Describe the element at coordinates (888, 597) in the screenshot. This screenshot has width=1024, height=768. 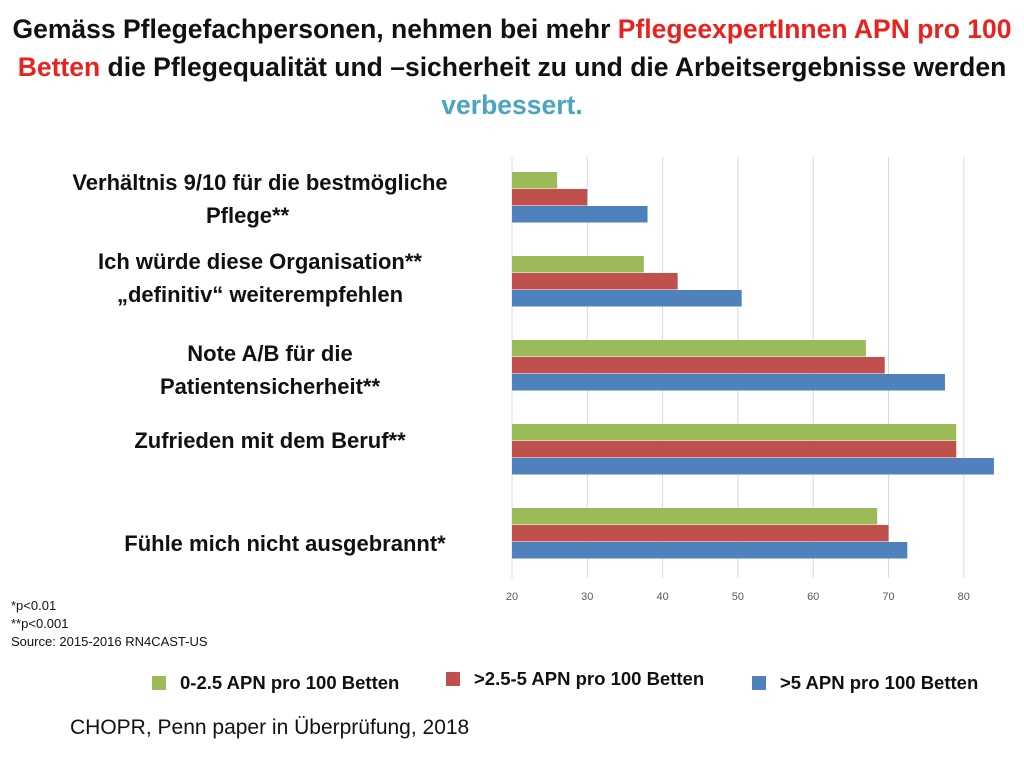
I see `x-tick-label: 70` at that location.